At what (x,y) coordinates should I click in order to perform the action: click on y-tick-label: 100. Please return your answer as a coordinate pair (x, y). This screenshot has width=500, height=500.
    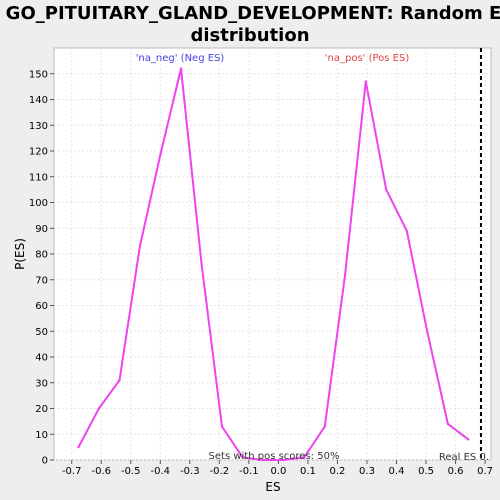
    Looking at the image, I should click on (38, 203).